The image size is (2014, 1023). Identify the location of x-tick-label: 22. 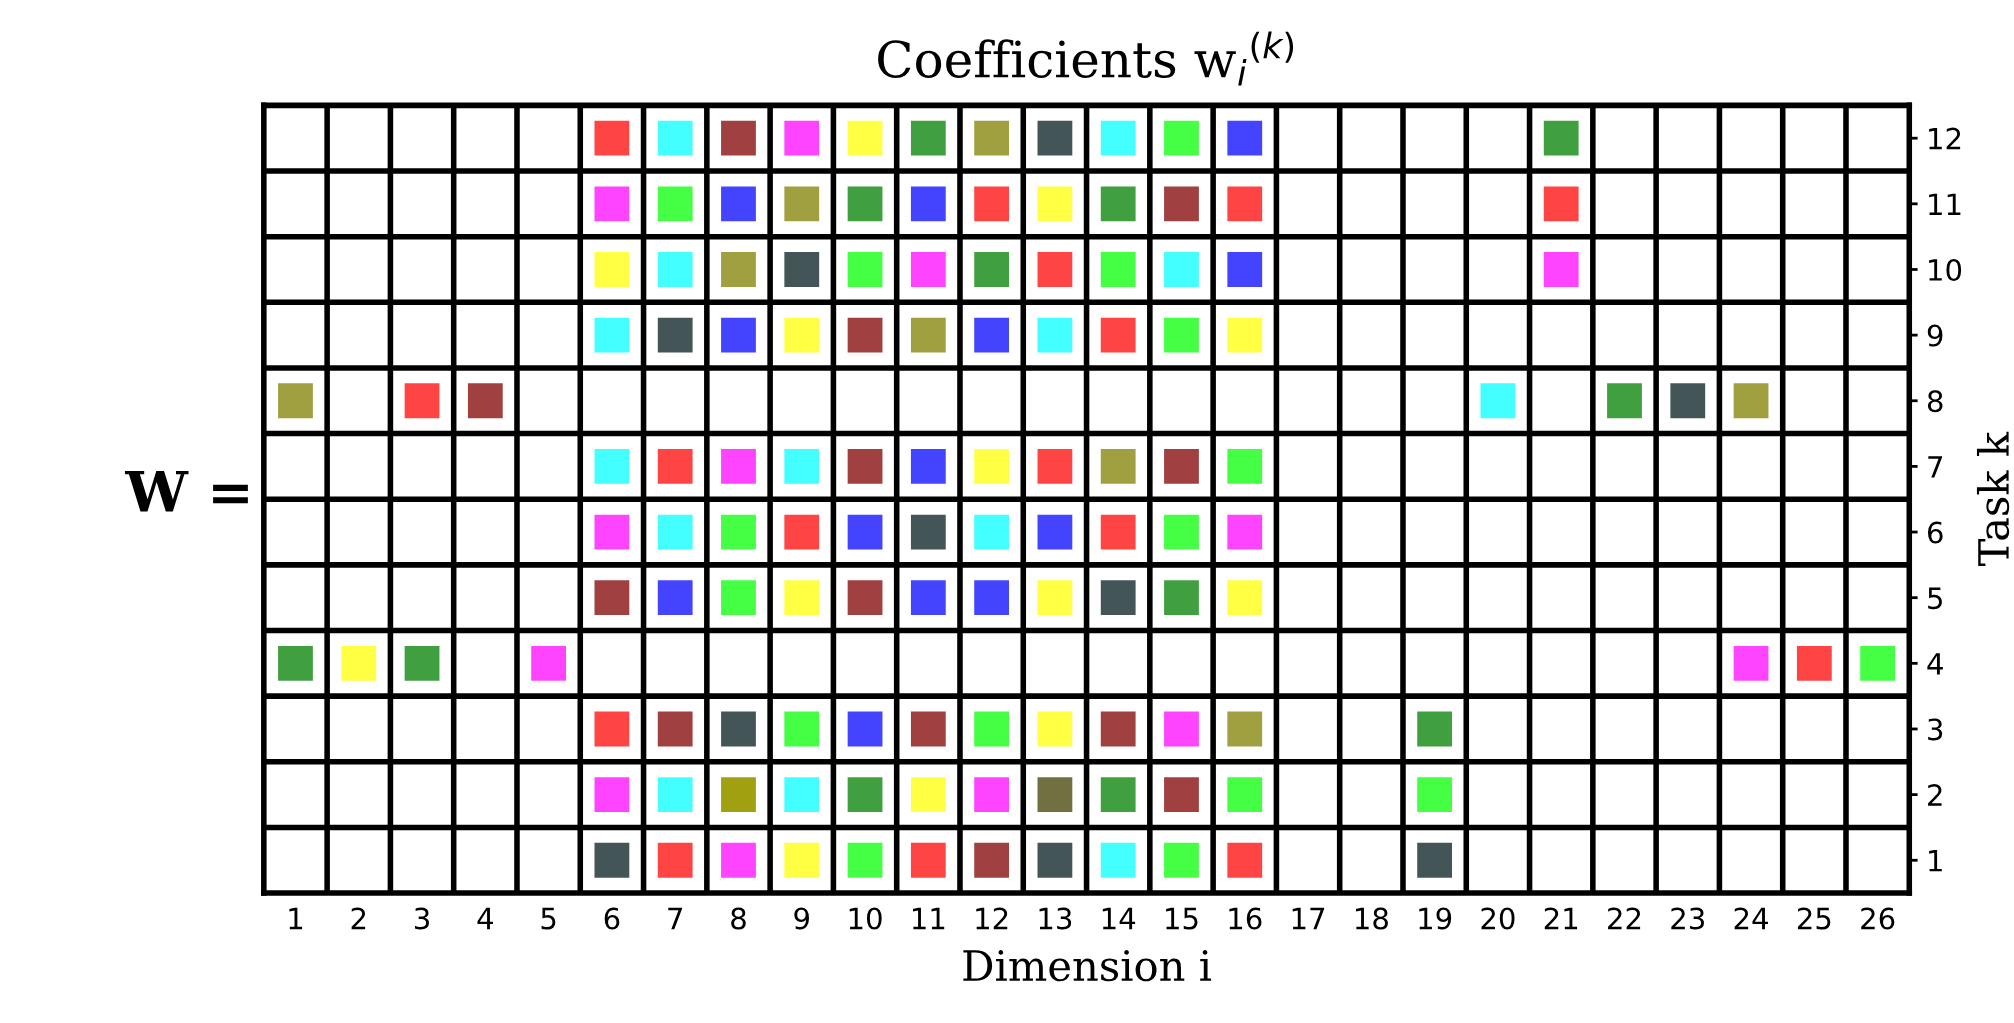
(1624, 918).